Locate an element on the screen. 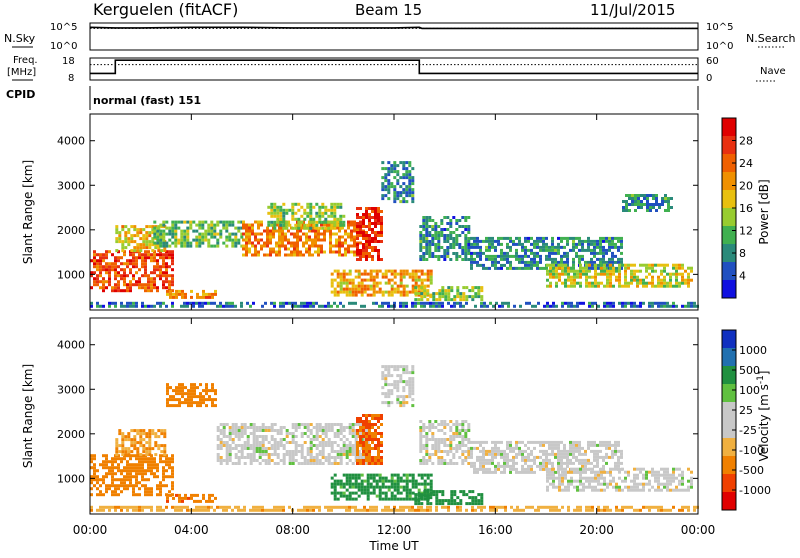  colorbar-tick-label: 4 is located at coordinates (742, 276).